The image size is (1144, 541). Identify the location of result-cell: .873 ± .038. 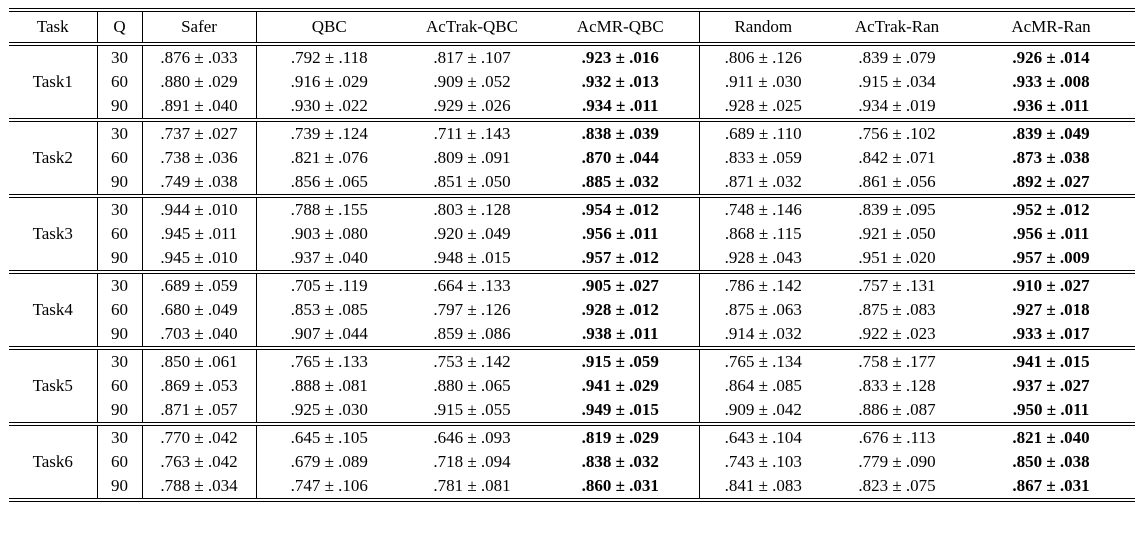
(1051, 157).